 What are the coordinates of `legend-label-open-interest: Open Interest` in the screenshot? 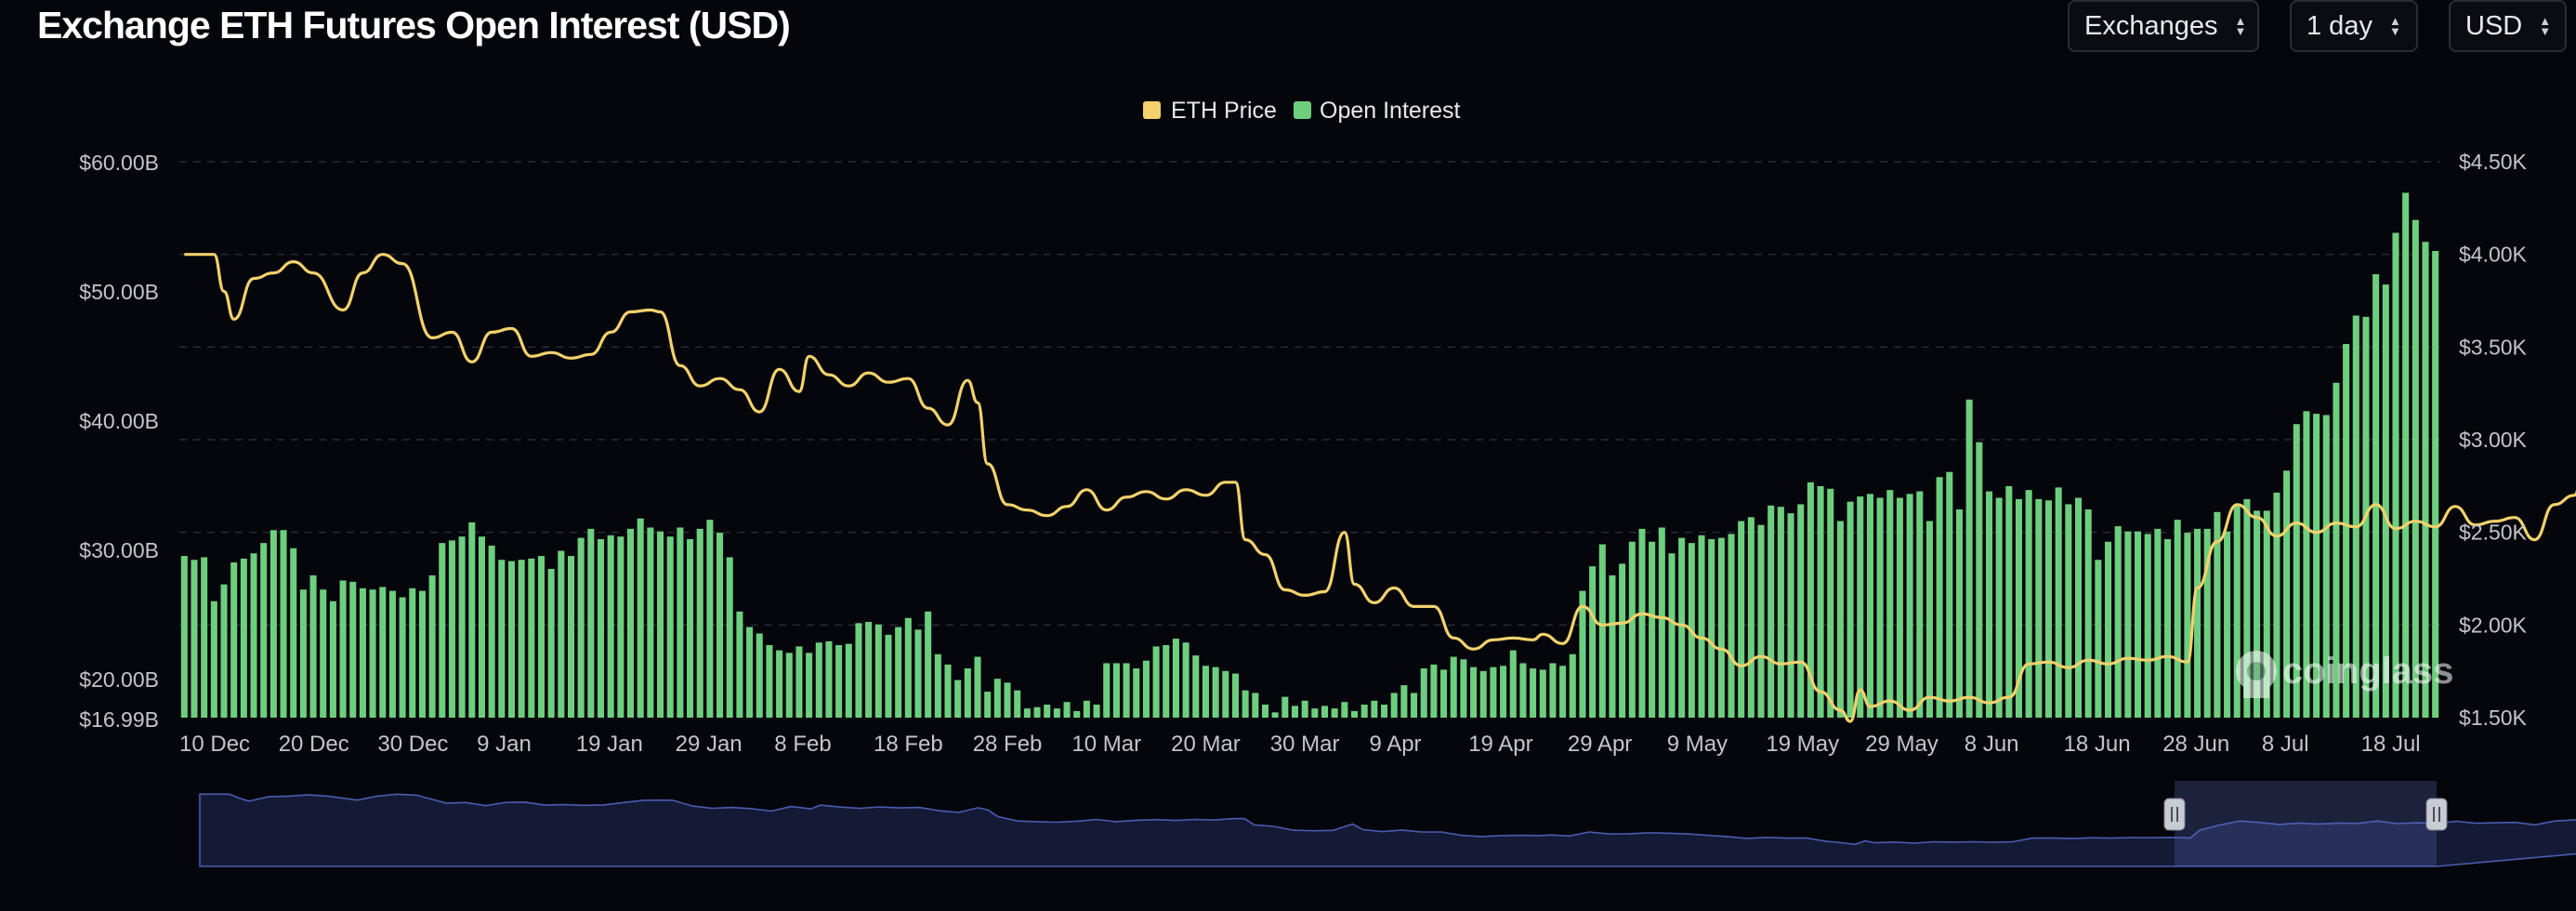 It's located at (1390, 111).